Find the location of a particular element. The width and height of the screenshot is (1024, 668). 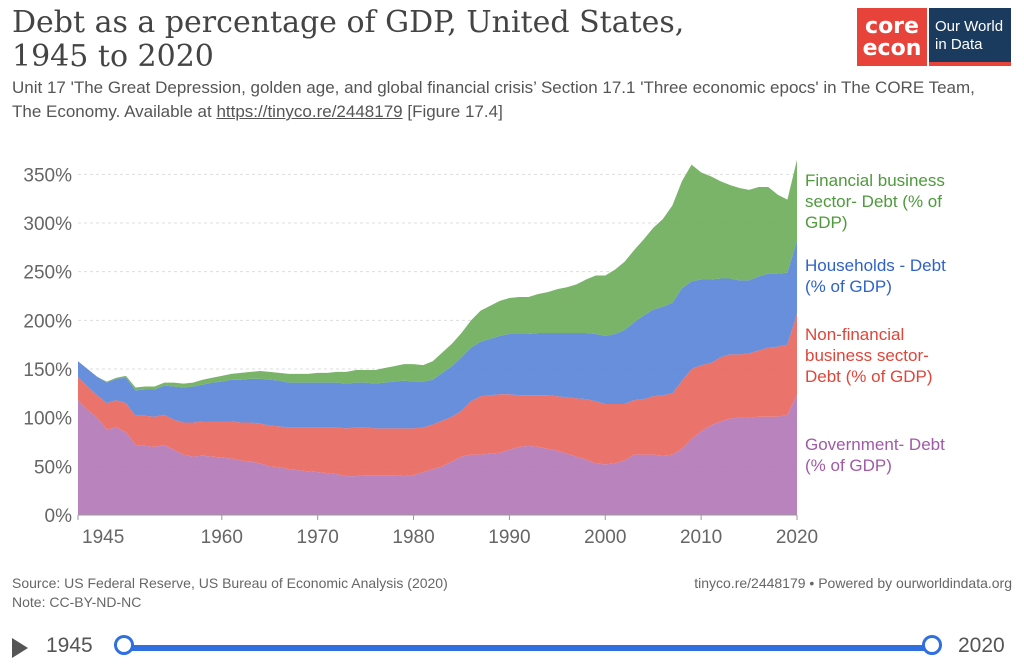

x-tick-label: 2020 is located at coordinates (797, 537).